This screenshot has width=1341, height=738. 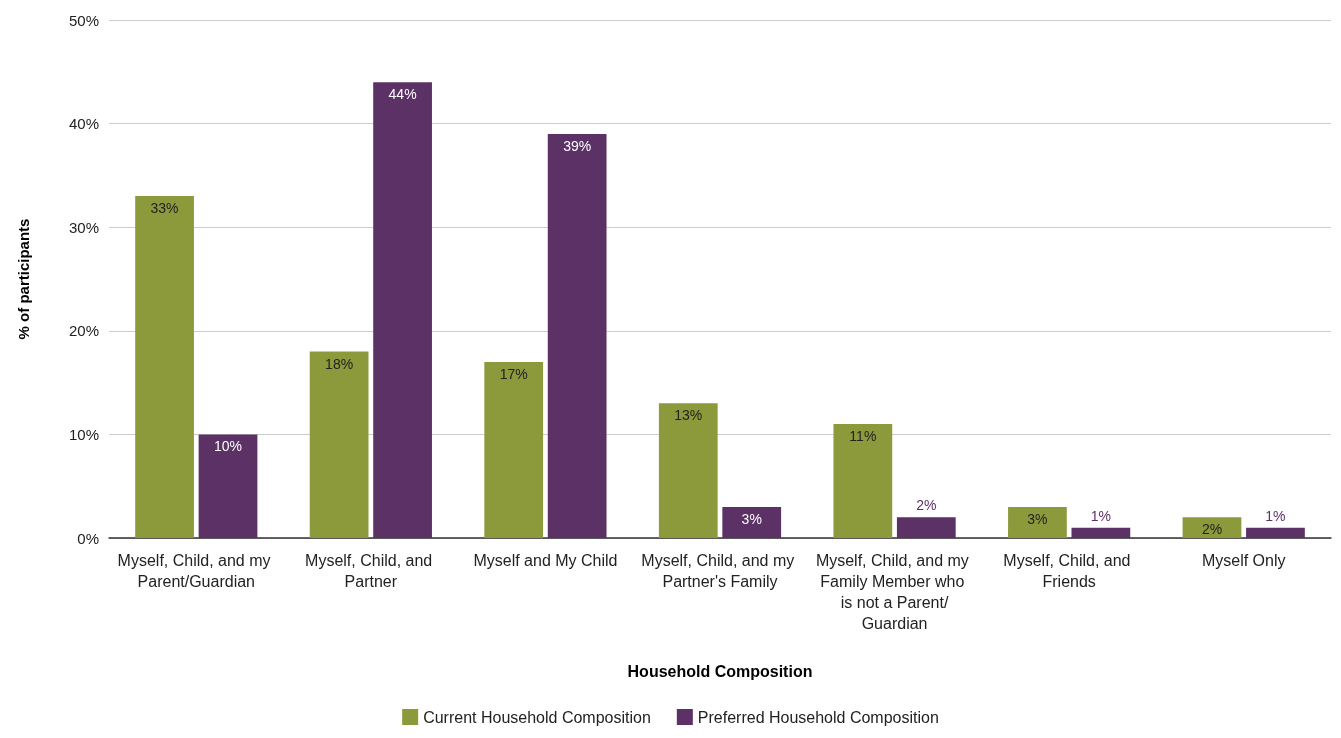 What do you see at coordinates (1243, 560) in the screenshot?
I see `x-tick-label: Myself Only` at bounding box center [1243, 560].